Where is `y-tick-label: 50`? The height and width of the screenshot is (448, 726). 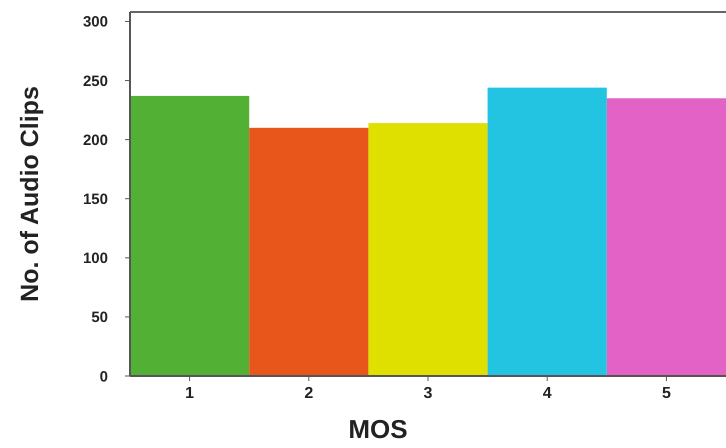
y-tick-label: 50 is located at coordinates (99, 317).